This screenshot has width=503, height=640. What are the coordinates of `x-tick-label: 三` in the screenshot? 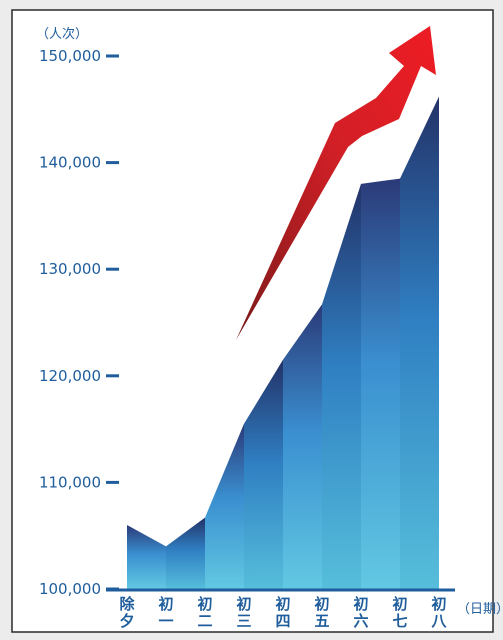 It's located at (243, 621).